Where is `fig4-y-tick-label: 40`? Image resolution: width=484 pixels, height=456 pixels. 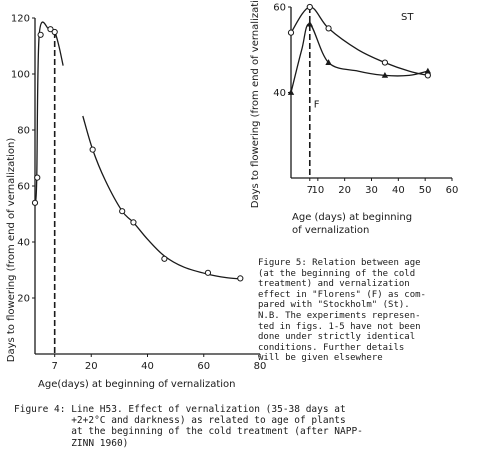 fig4-y-tick-label: 40 is located at coordinates (23, 243).